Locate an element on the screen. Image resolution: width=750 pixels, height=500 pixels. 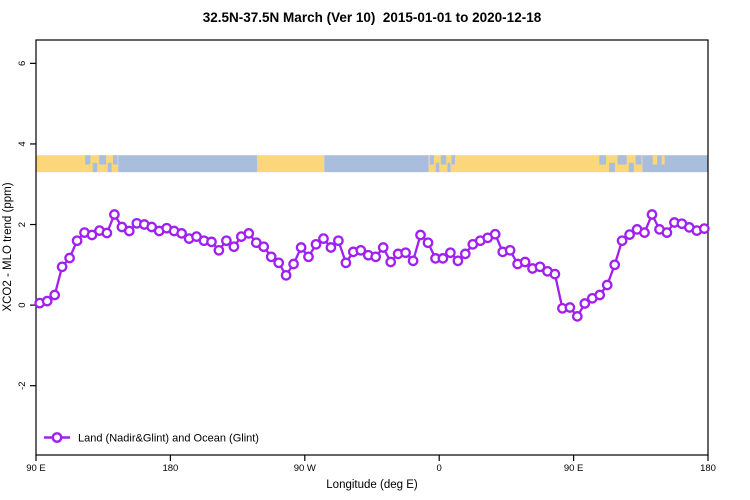
y-tick-label: 6 is located at coordinates (22, 63).